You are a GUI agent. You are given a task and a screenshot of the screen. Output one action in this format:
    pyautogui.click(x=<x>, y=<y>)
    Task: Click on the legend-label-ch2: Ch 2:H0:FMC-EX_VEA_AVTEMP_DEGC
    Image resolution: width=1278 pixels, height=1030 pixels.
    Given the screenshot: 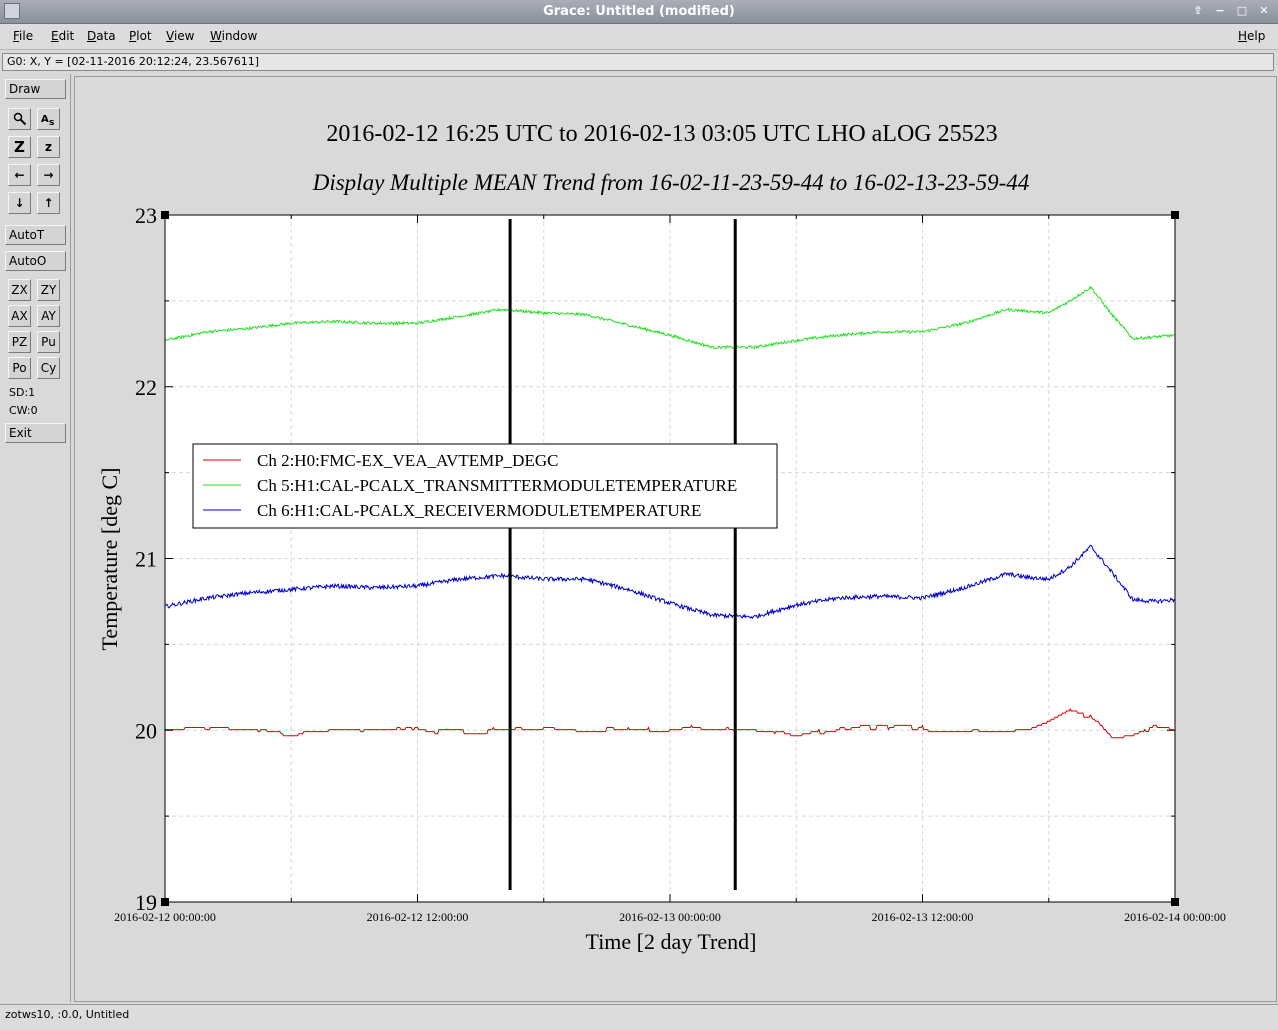 What is the action you would take?
    pyautogui.click(x=407, y=460)
    